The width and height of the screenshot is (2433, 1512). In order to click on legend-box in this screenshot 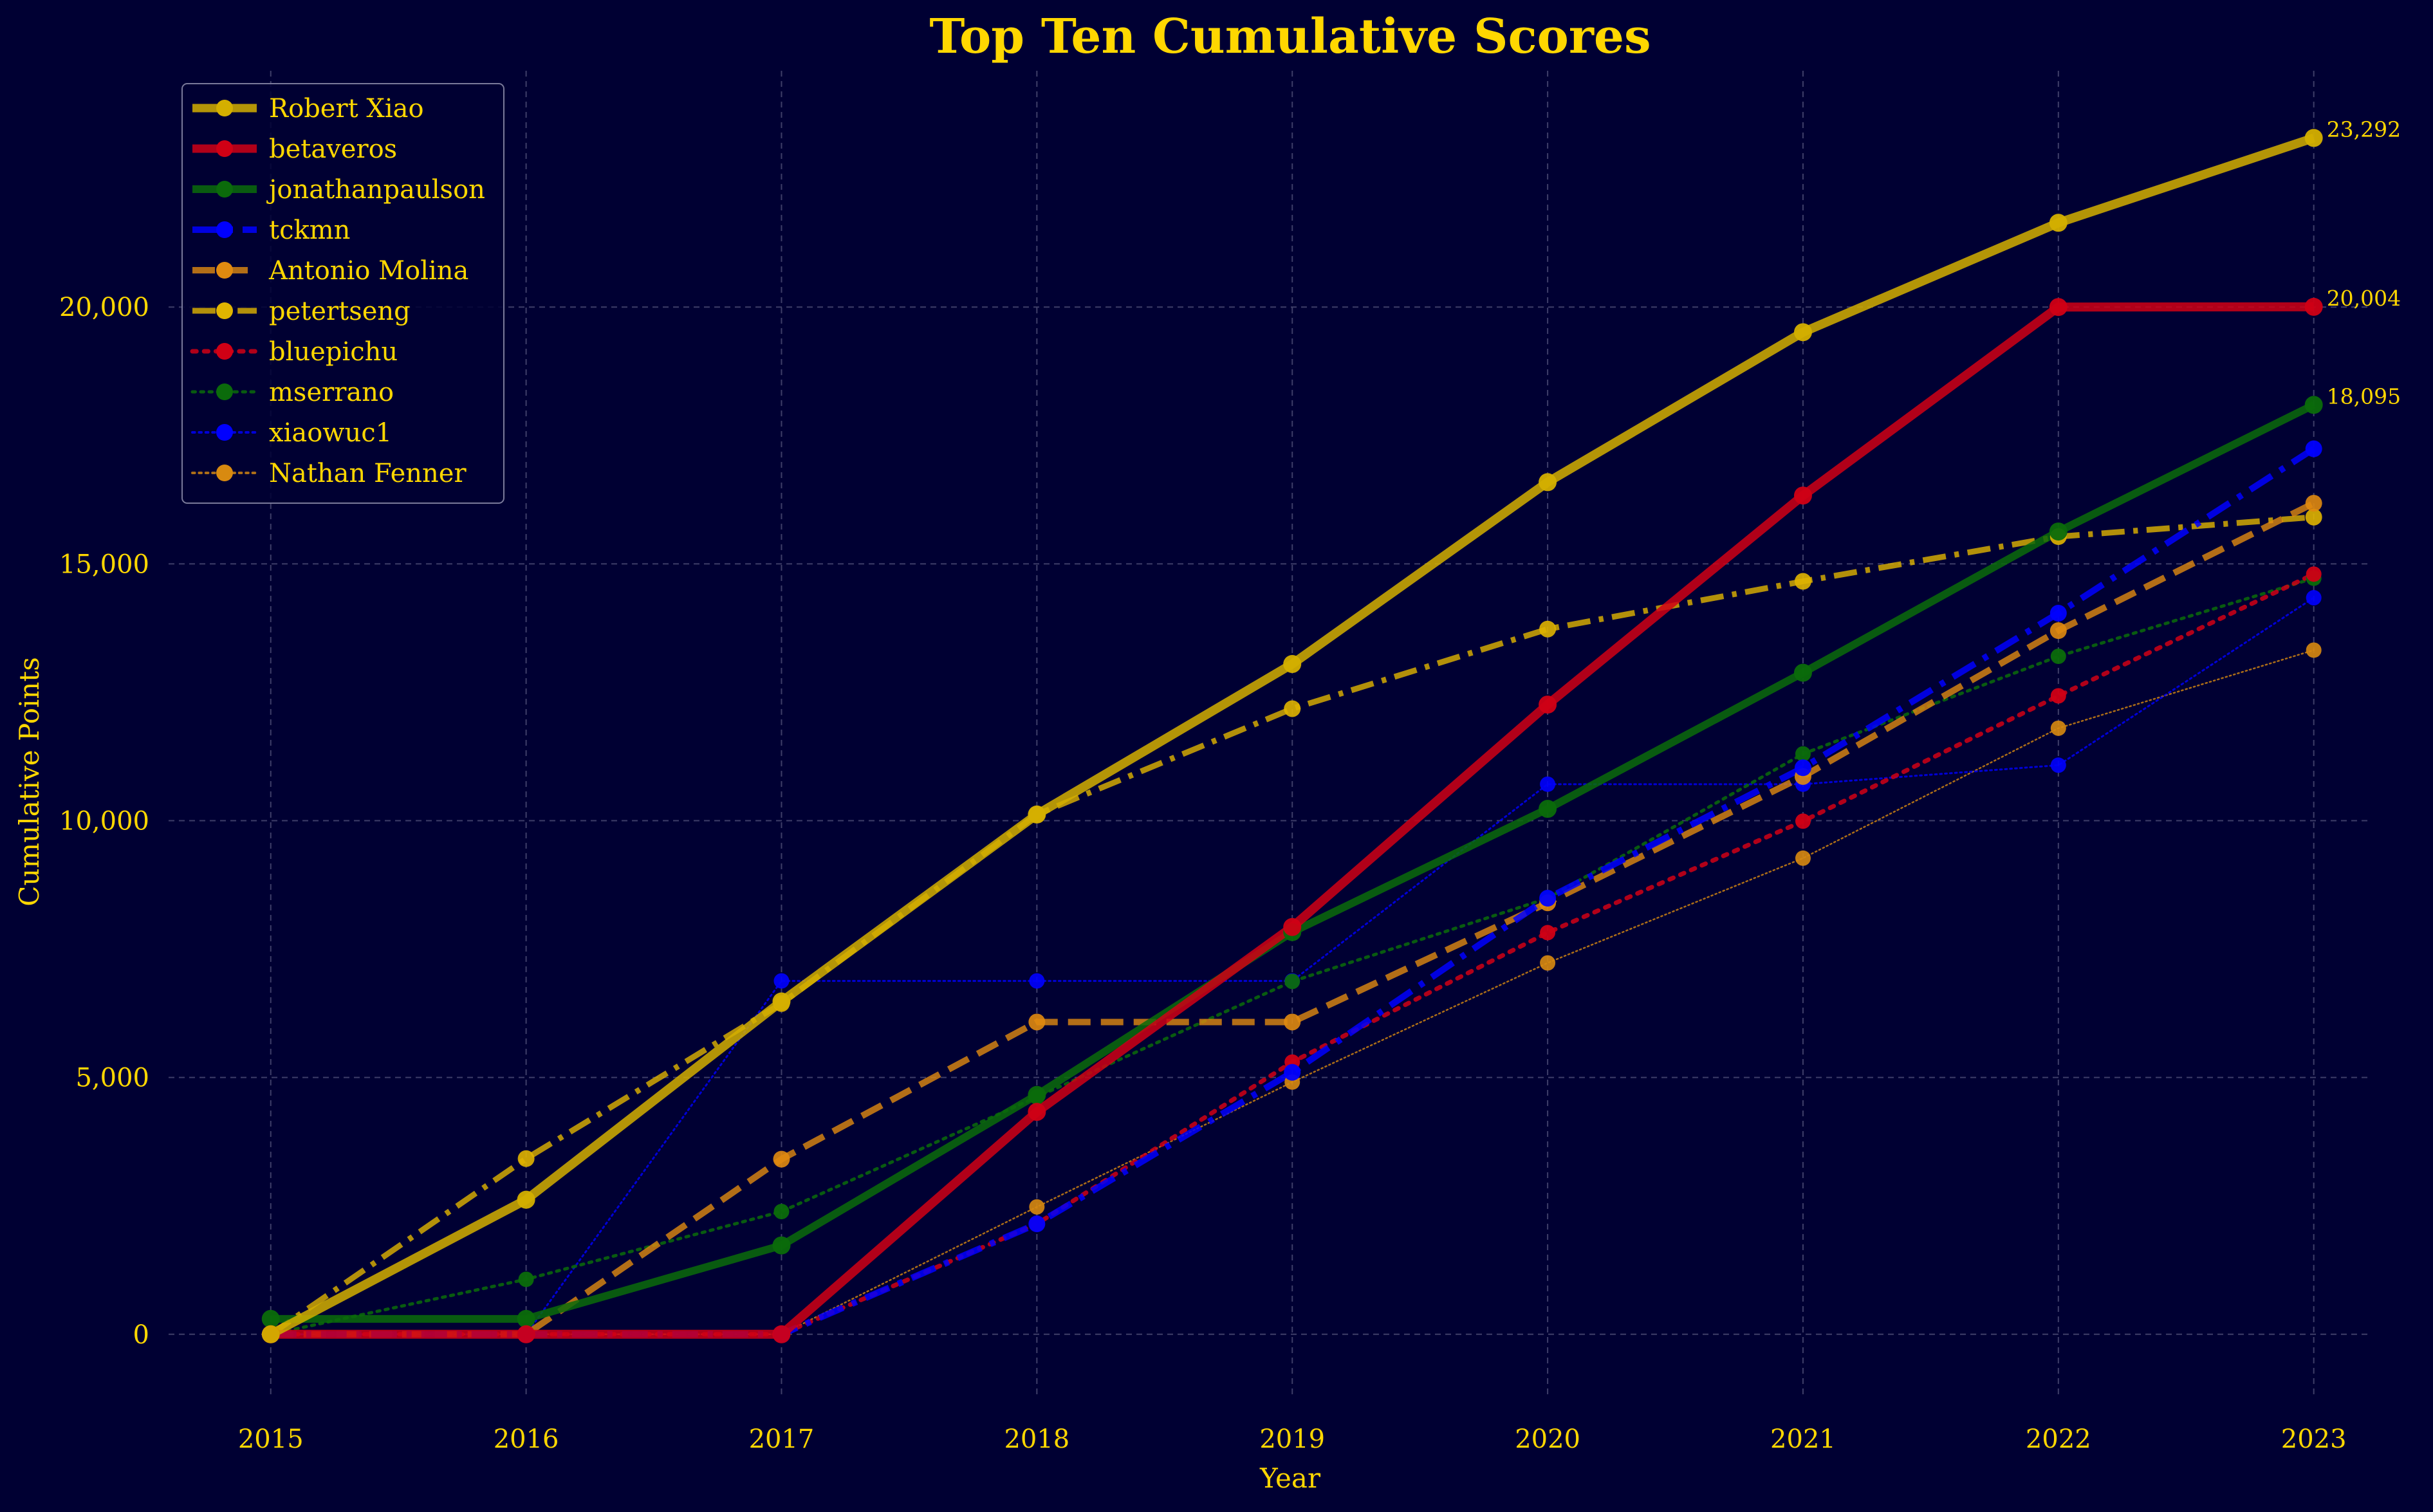, I will do `click(342, 293)`.